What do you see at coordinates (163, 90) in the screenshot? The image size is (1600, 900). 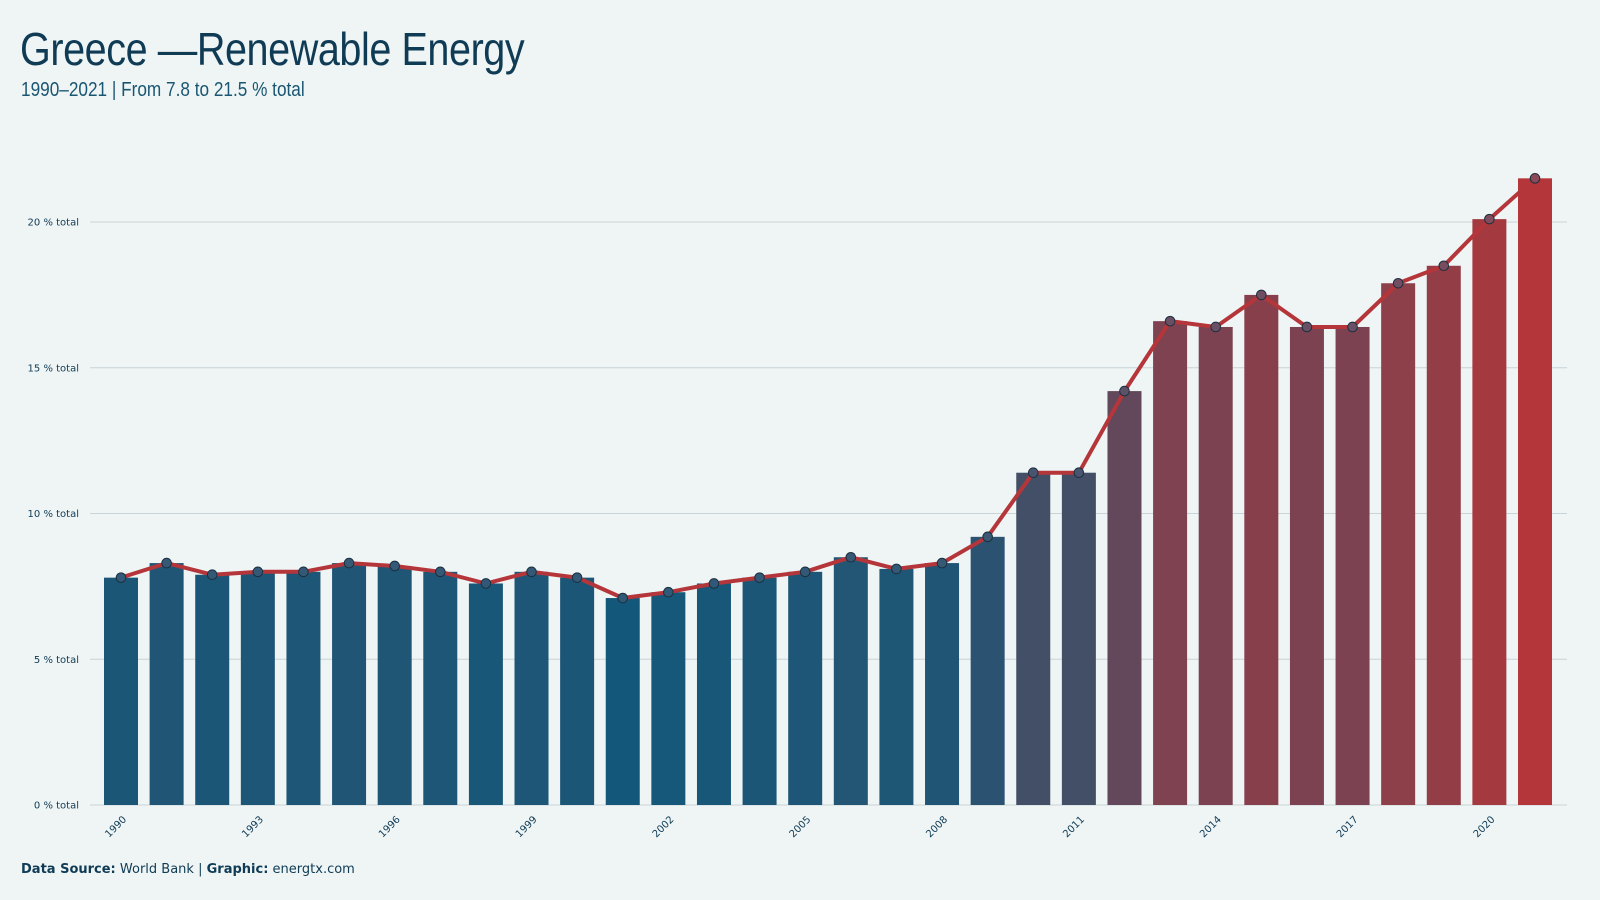 I see `chart-subtitle: 1990–2021 | From 7.8 to 21.5 % total` at bounding box center [163, 90].